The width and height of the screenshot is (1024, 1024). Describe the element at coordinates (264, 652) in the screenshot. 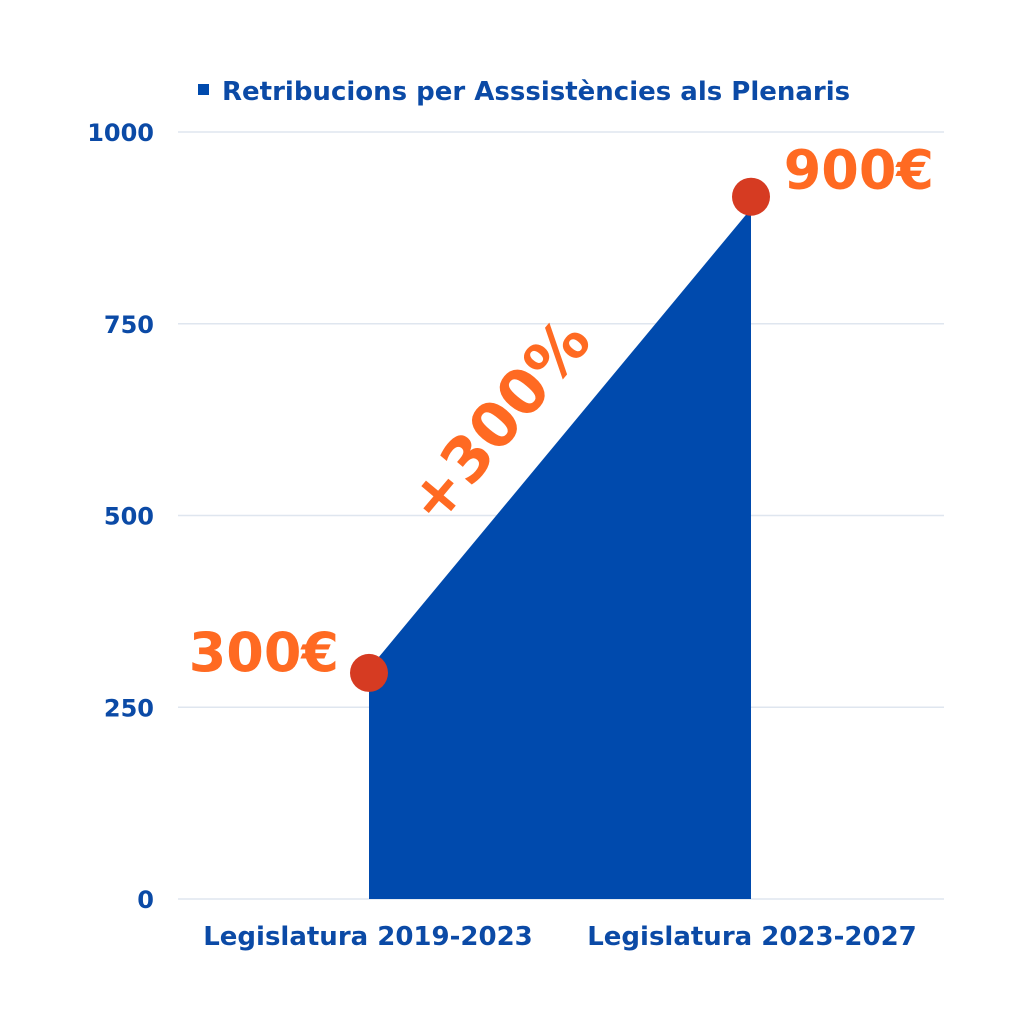

I see `data-label: 300€` at that location.